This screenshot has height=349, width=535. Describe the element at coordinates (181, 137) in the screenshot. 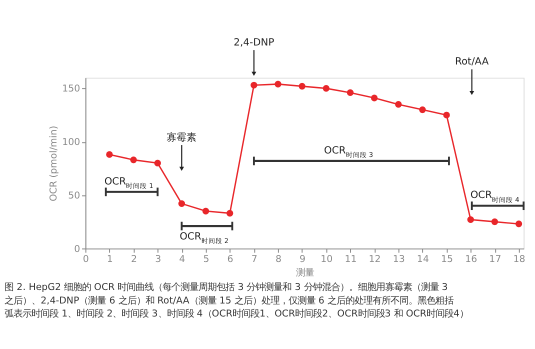

I see `annotation: 寡霉素` at that location.